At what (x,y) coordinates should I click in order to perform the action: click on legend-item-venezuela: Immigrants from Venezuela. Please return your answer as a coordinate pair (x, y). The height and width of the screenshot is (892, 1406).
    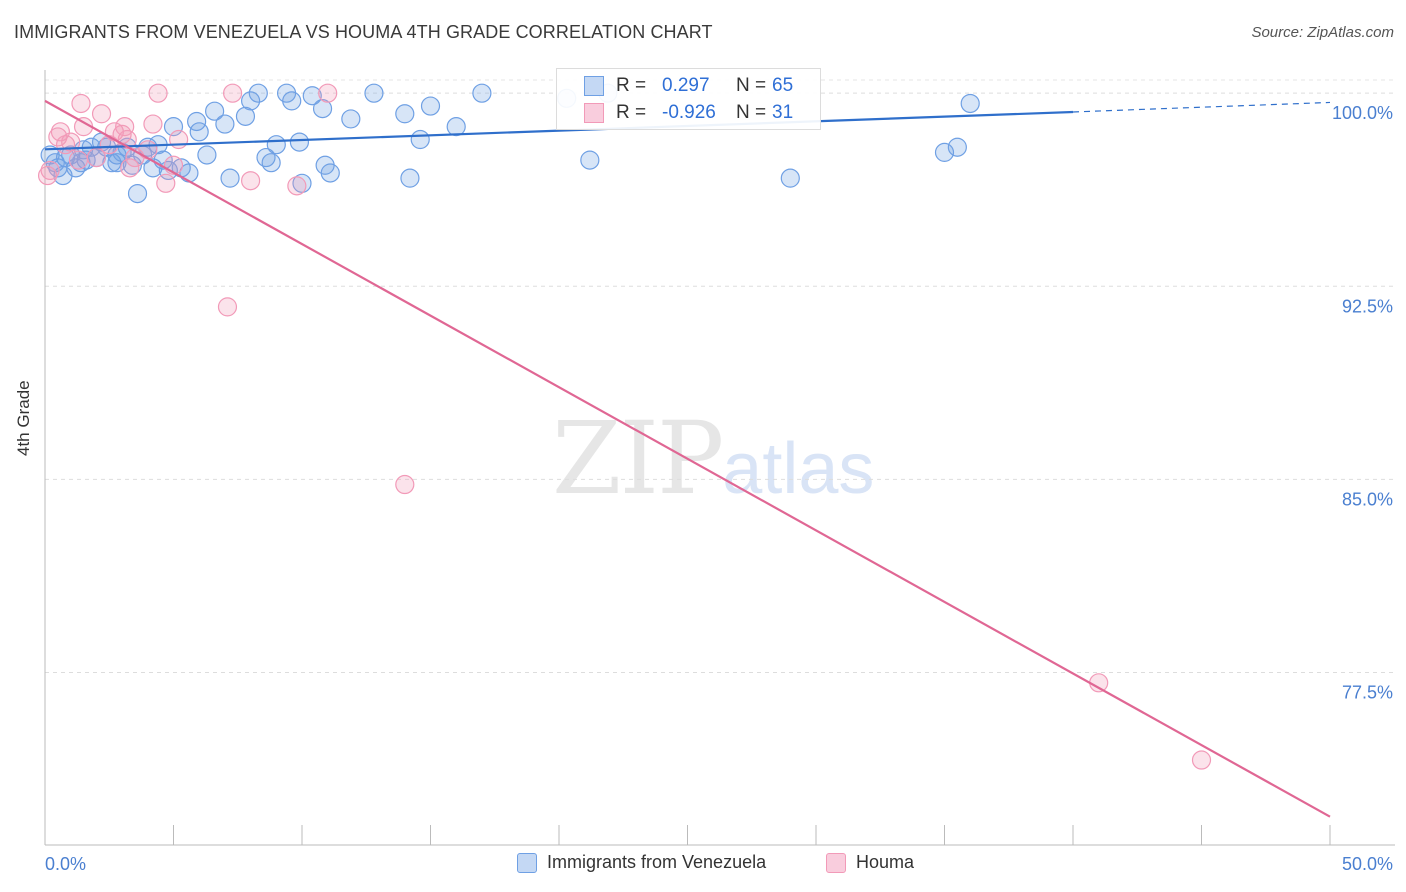
    Looking at the image, I should click on (641, 862).